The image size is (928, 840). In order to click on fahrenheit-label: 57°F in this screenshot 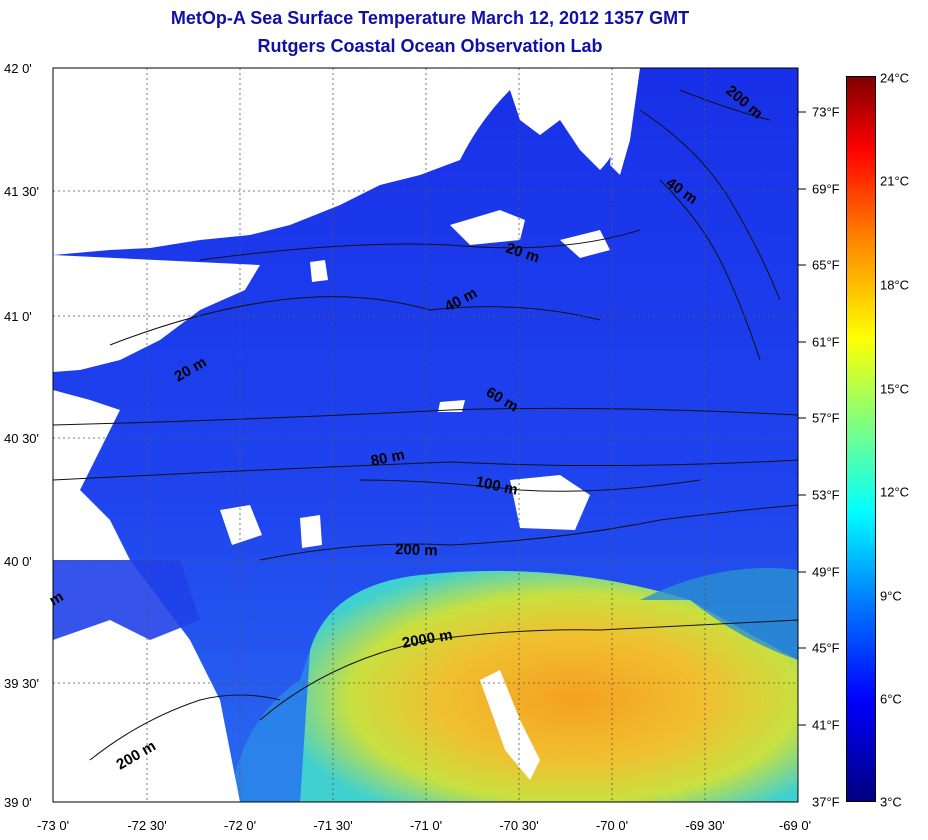, I will do `click(826, 418)`.